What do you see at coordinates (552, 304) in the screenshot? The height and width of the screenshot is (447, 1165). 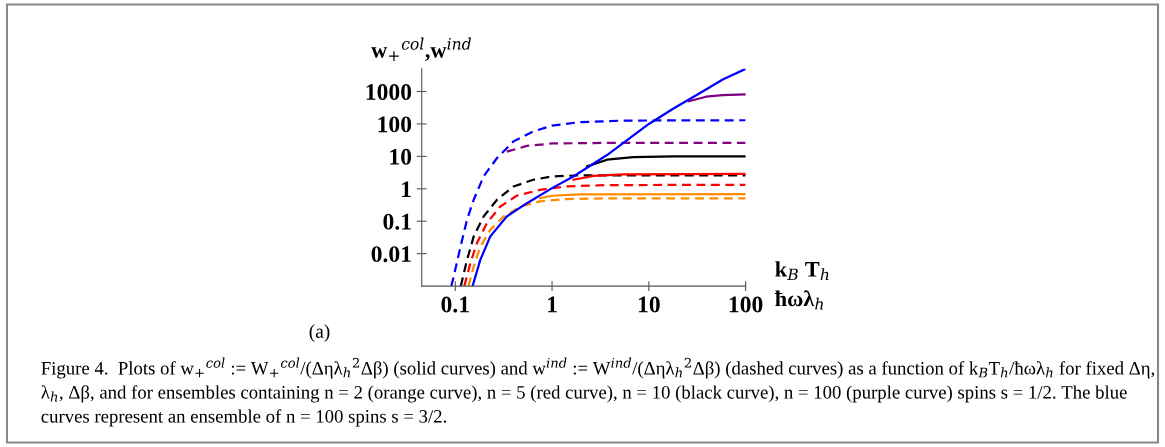 I see `x-tick-label: 1` at bounding box center [552, 304].